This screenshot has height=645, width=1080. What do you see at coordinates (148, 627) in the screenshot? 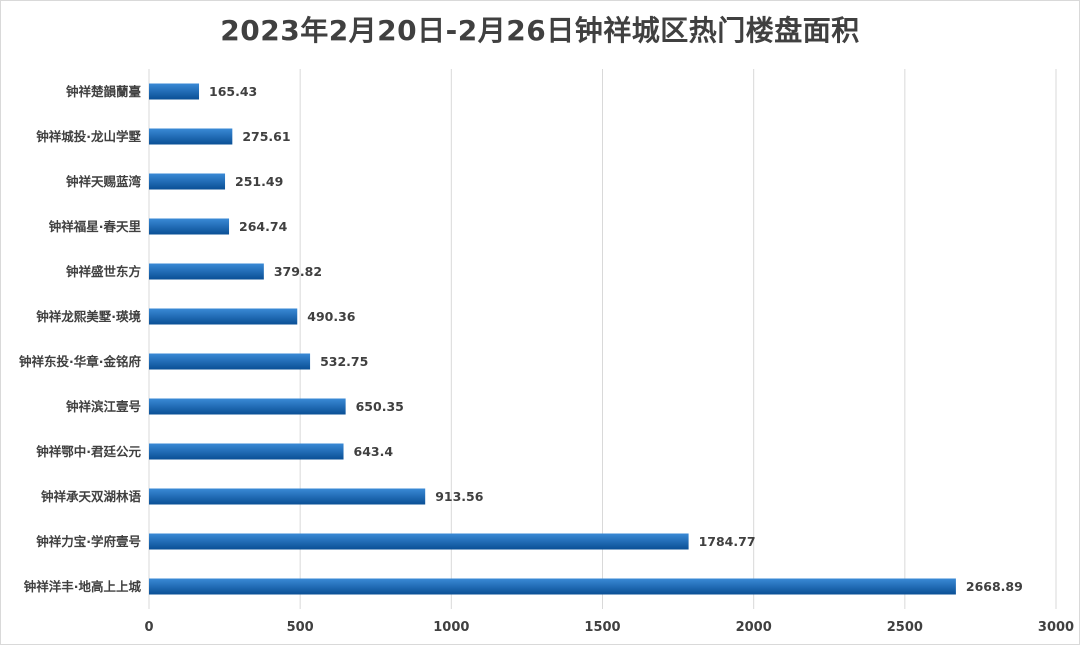
I see `x-tick-label: 0` at bounding box center [148, 627].